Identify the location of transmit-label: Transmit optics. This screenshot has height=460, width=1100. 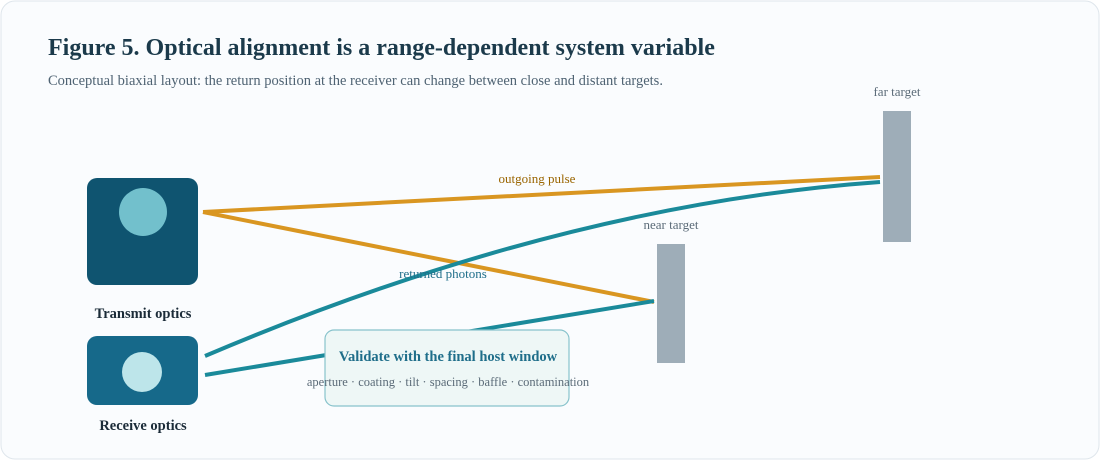
(143, 314).